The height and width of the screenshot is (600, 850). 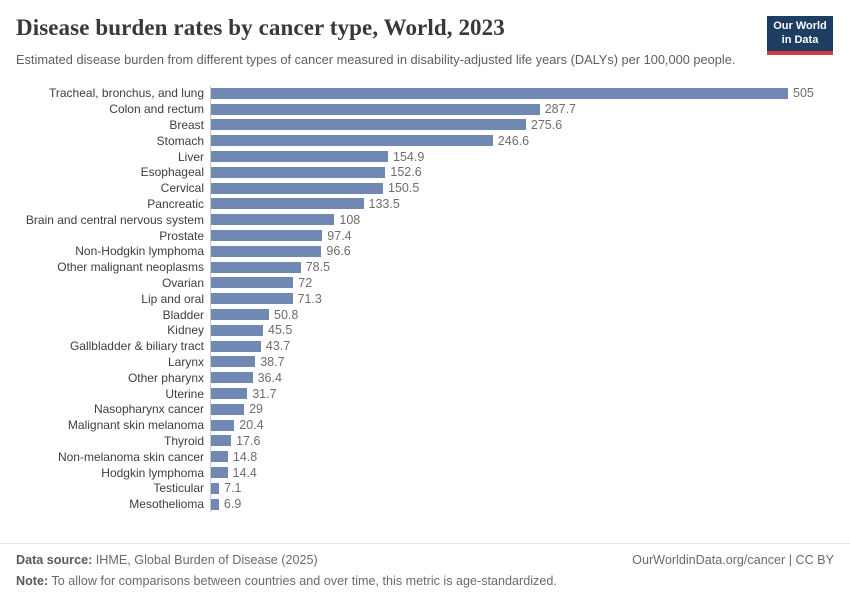 What do you see at coordinates (803, 93) in the screenshot?
I see `value-label: 505` at bounding box center [803, 93].